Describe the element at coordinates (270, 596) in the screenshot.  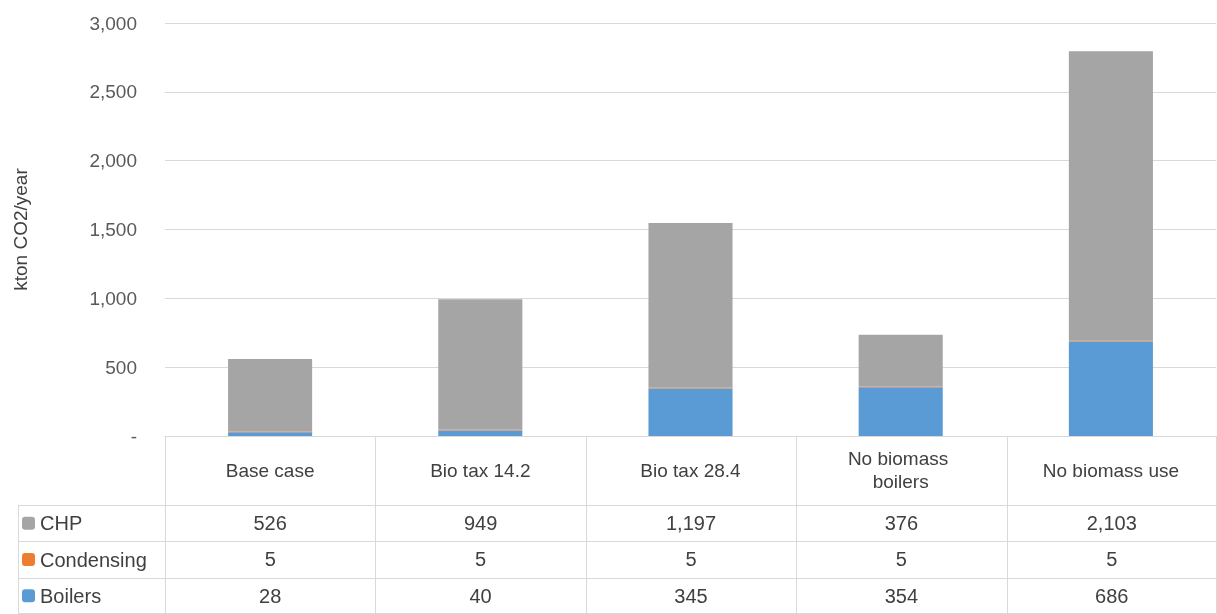
I see `data-label: 28` at that location.